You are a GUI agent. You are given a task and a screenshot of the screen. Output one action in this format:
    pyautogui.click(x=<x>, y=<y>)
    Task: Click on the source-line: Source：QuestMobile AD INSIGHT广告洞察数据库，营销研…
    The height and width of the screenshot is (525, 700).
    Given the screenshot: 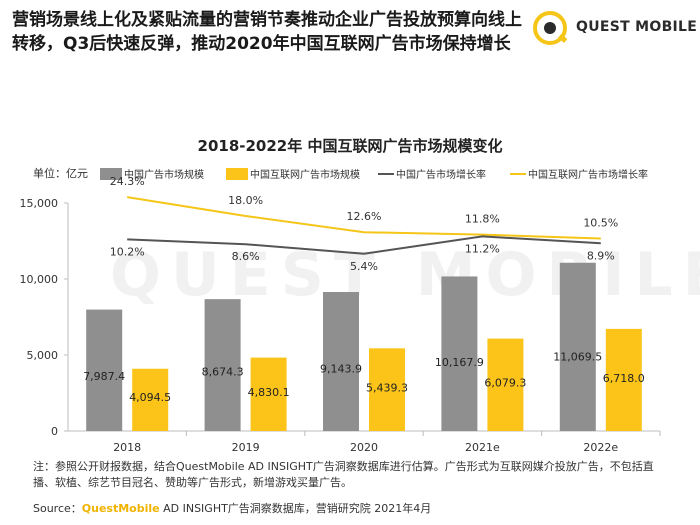 What is the action you would take?
    pyautogui.click(x=232, y=508)
    